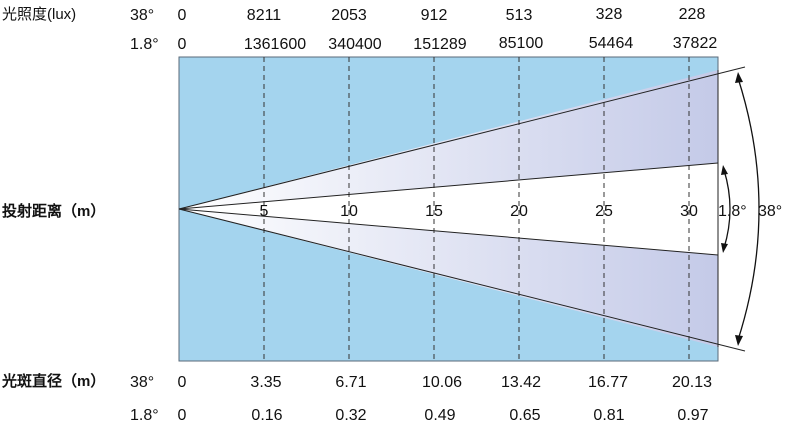 This screenshot has width=790, height=442. Describe the element at coordinates (611, 43) in the screenshot. I see `illuminance-value: 54464` at that location.